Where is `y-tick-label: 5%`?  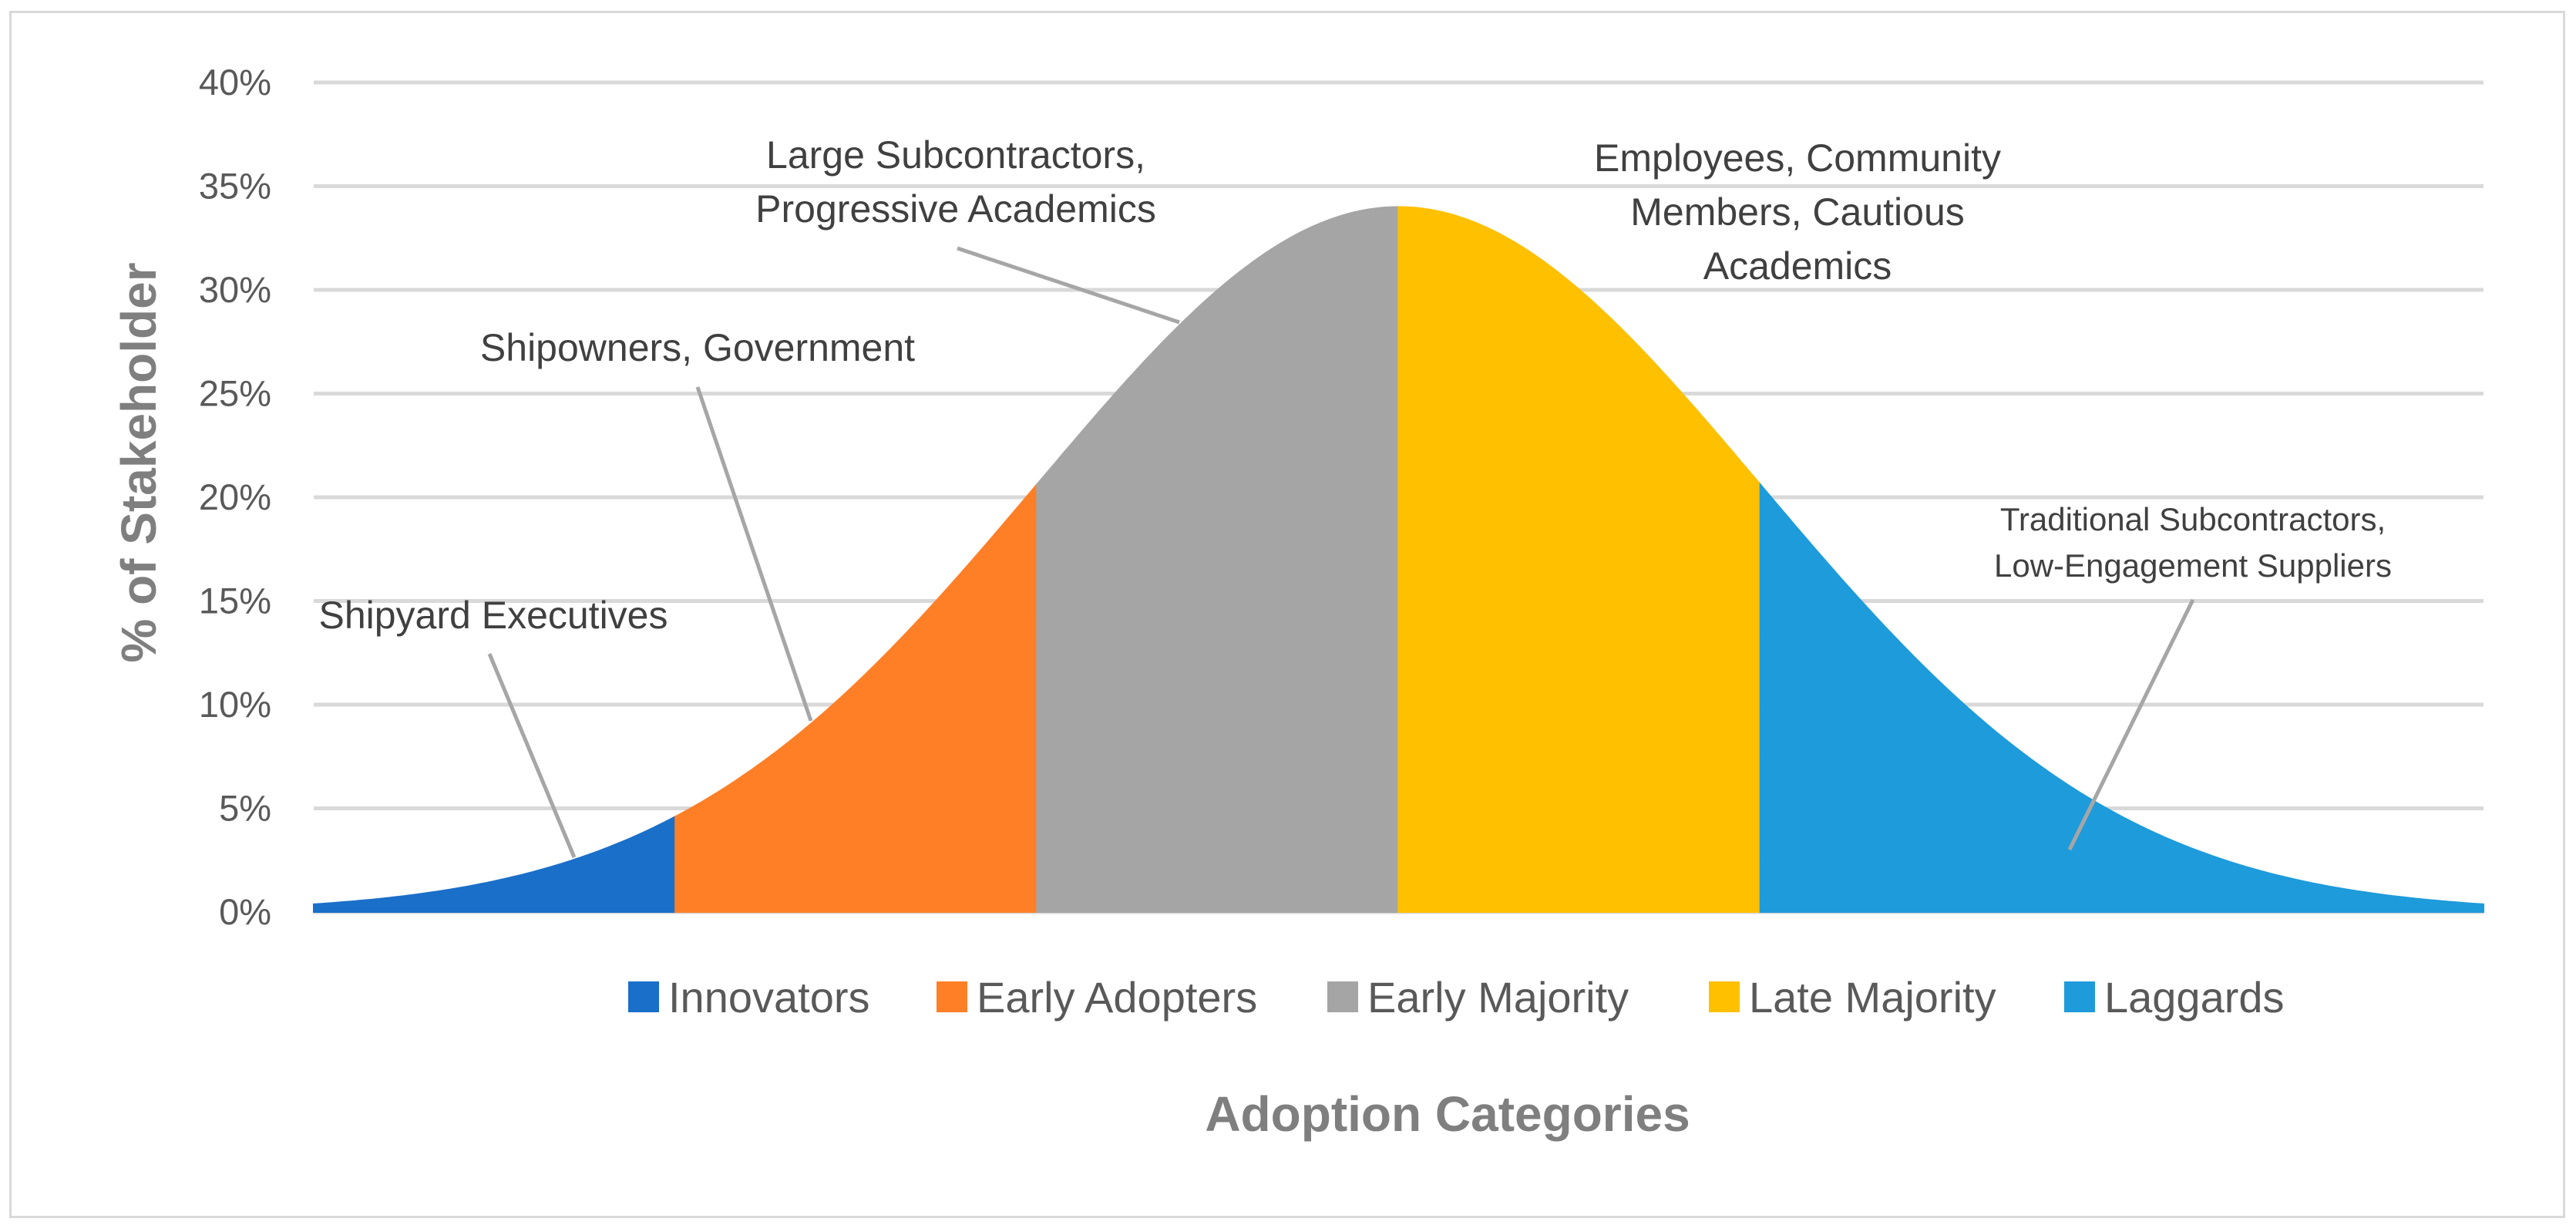 y-tick-label: 5% is located at coordinates (245, 808).